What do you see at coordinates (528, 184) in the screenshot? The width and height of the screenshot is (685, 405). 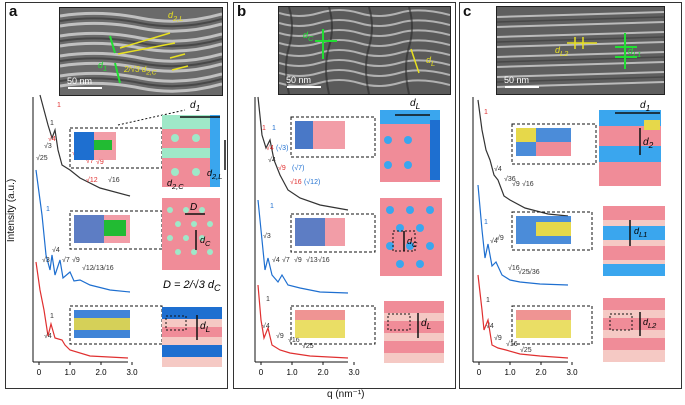 I see `peak-label-c-top: √16` at bounding box center [528, 184].